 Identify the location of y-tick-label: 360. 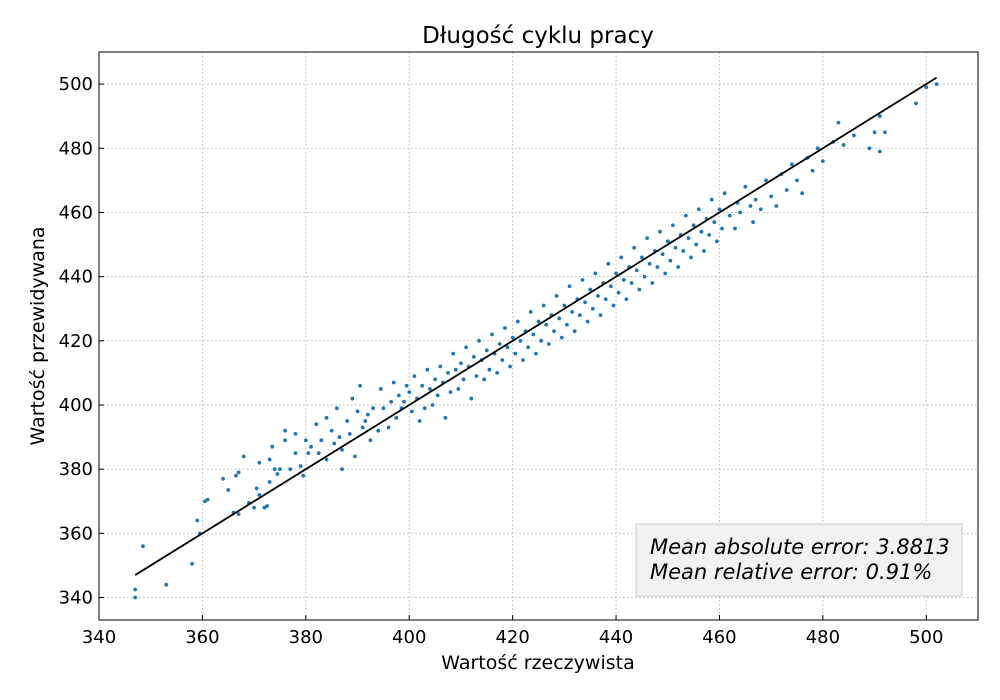
(76, 533).